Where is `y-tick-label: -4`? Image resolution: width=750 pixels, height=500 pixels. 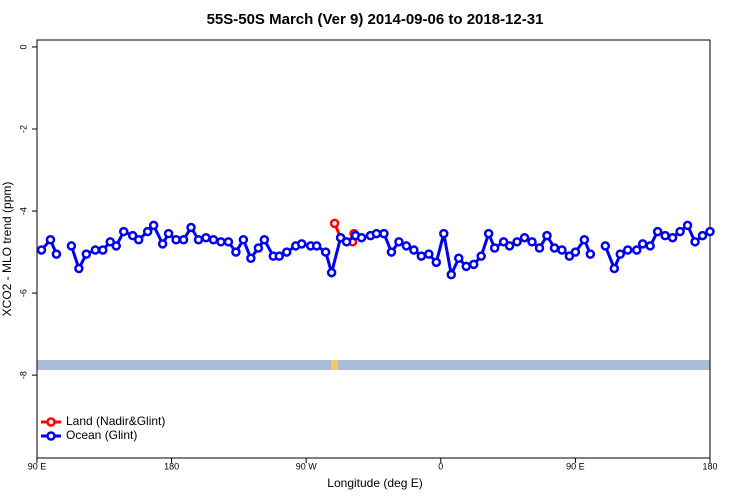
y-tick-label: -4 is located at coordinates (23, 211).